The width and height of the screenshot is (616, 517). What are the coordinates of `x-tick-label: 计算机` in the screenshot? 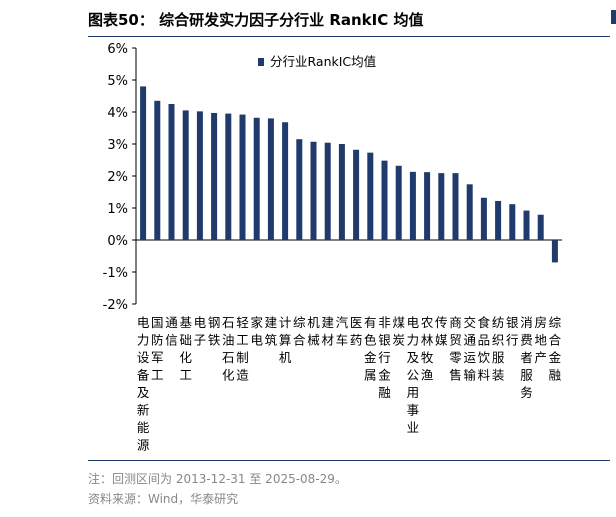 It's located at (285, 340).